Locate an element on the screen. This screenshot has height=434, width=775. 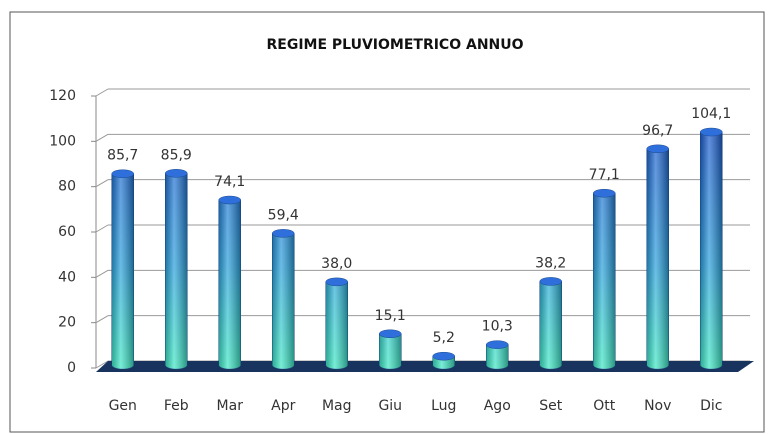
y-tick-label: 40 is located at coordinates (67, 277).